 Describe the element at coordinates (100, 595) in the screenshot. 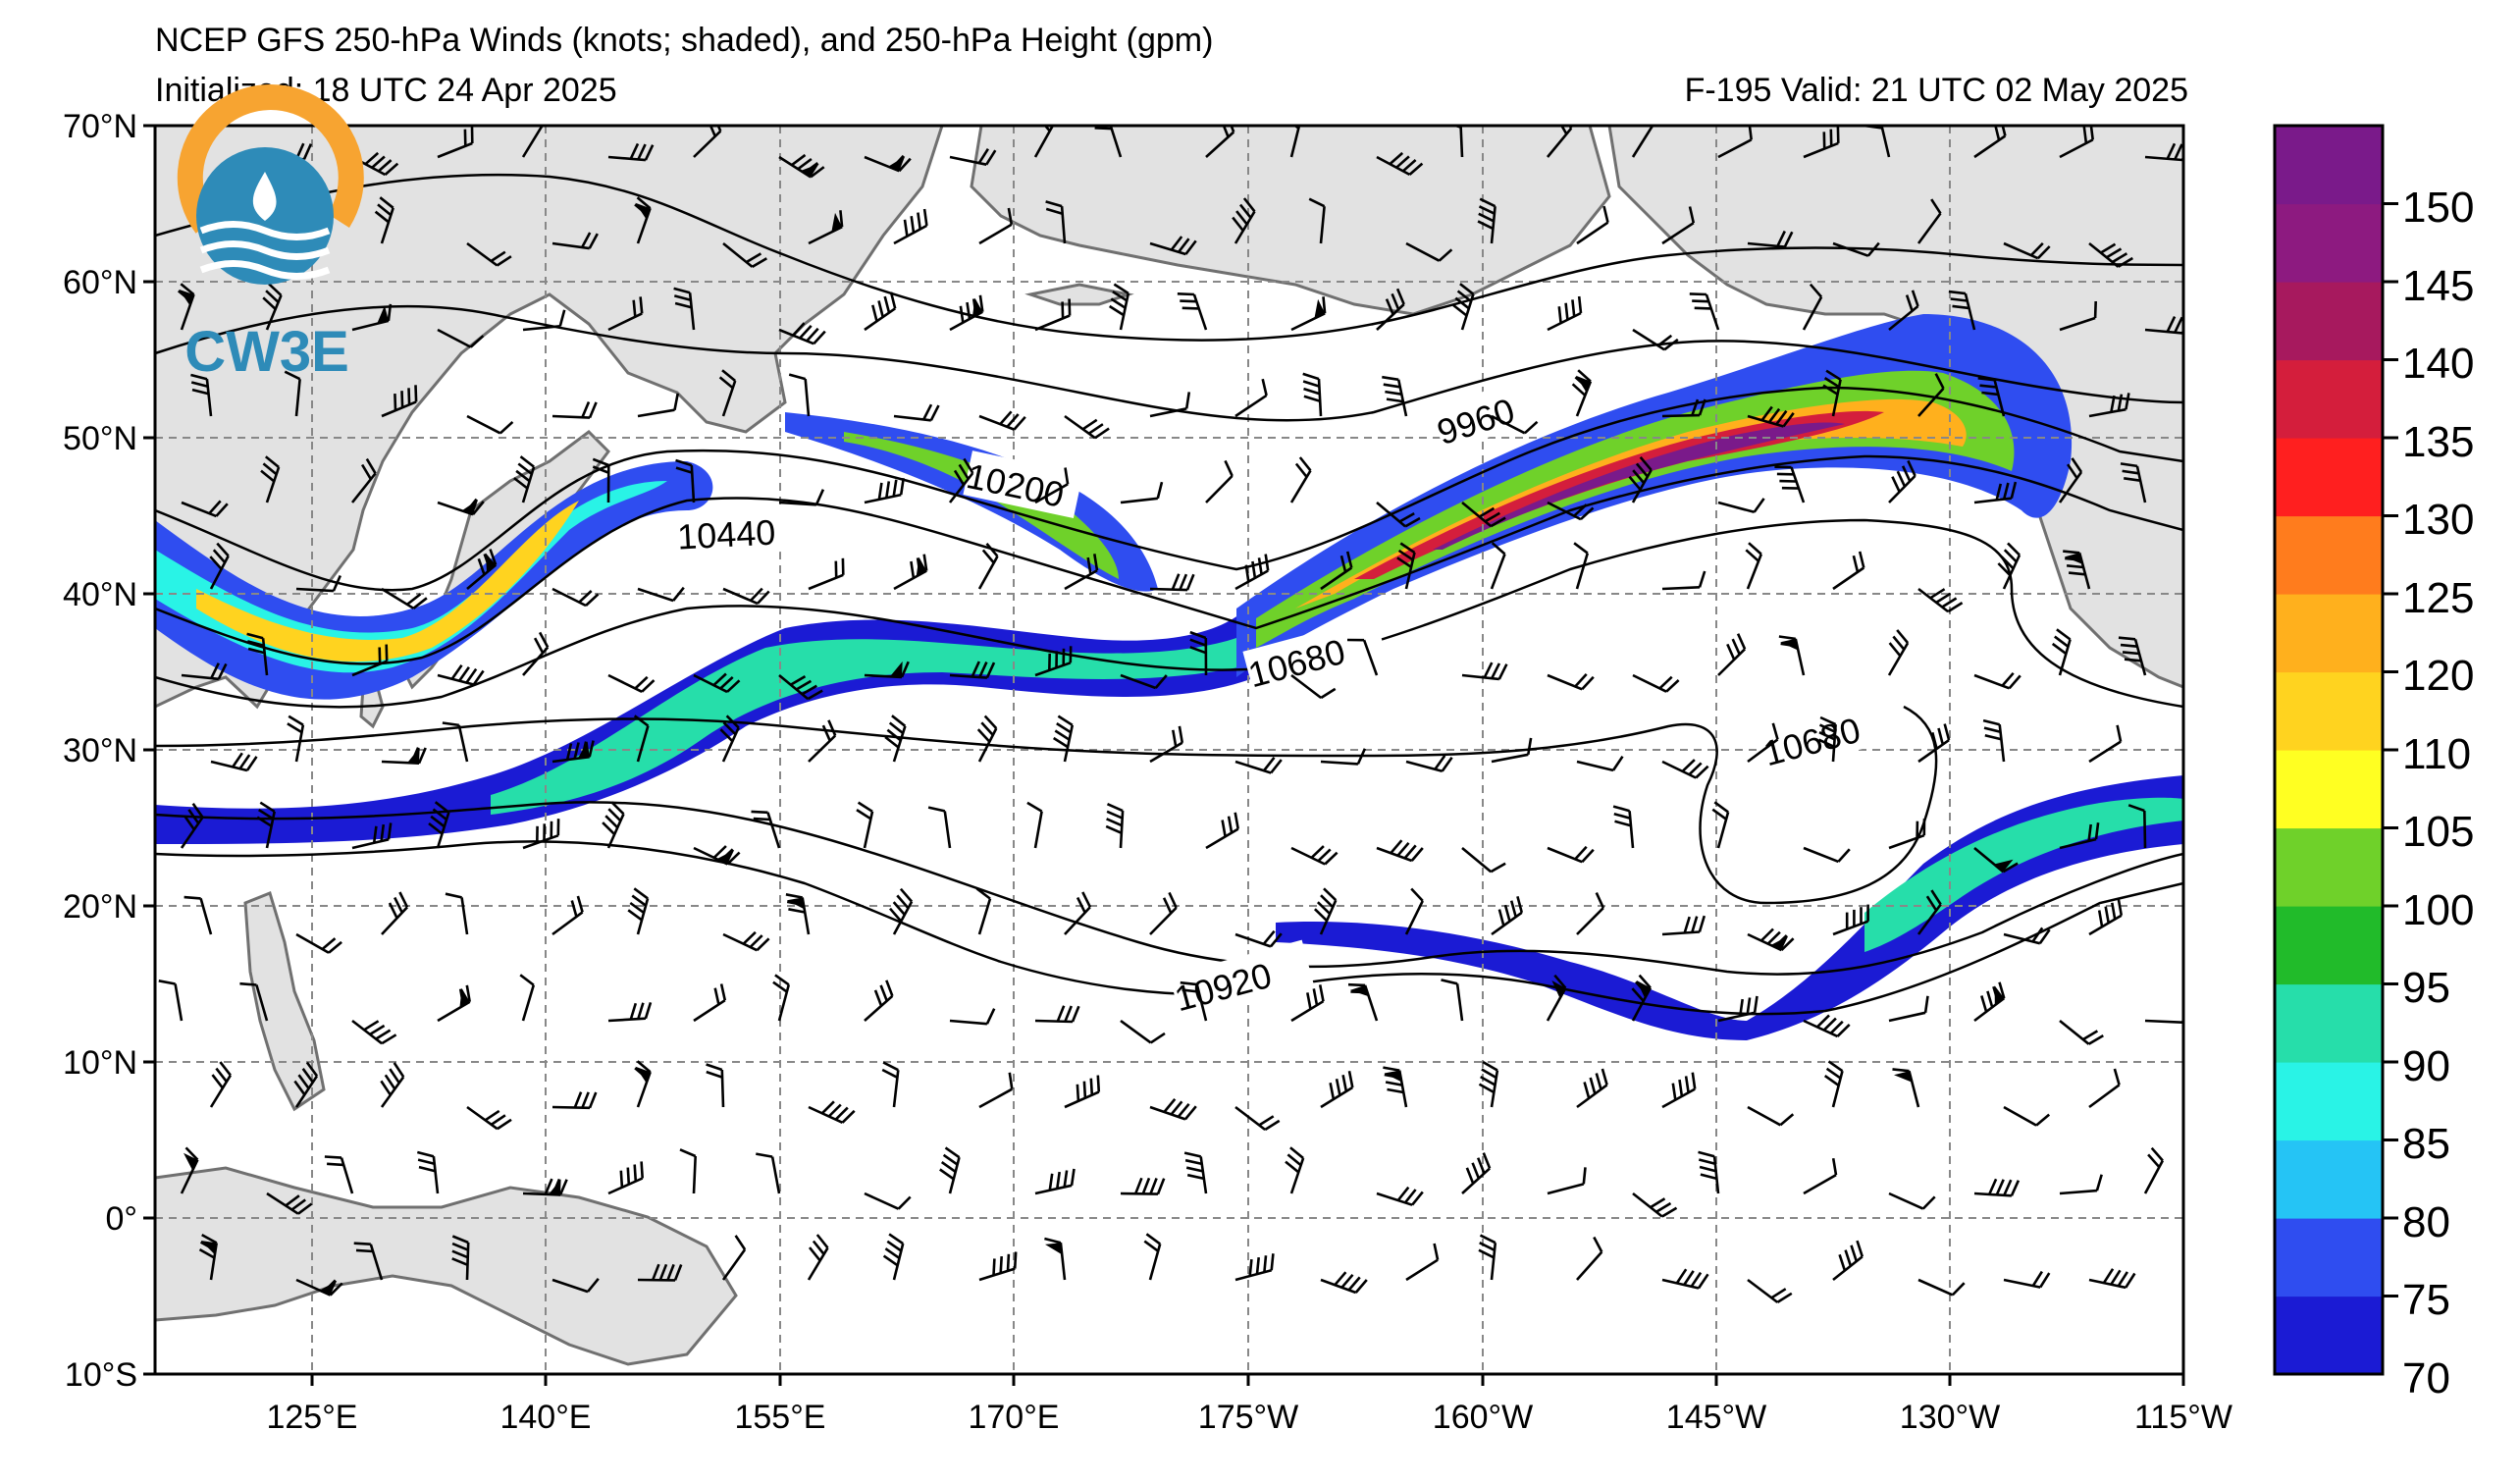

I see `lat-label: 40°N` at that location.